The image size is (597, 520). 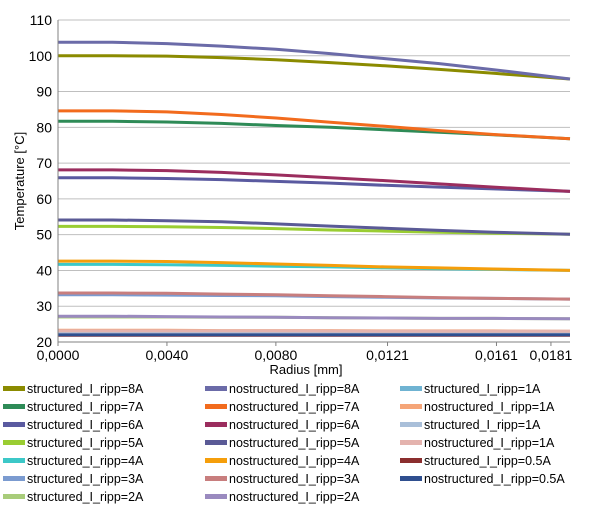 I want to click on series-line-structured_I_ripp=7A, so click(x=314, y=130).